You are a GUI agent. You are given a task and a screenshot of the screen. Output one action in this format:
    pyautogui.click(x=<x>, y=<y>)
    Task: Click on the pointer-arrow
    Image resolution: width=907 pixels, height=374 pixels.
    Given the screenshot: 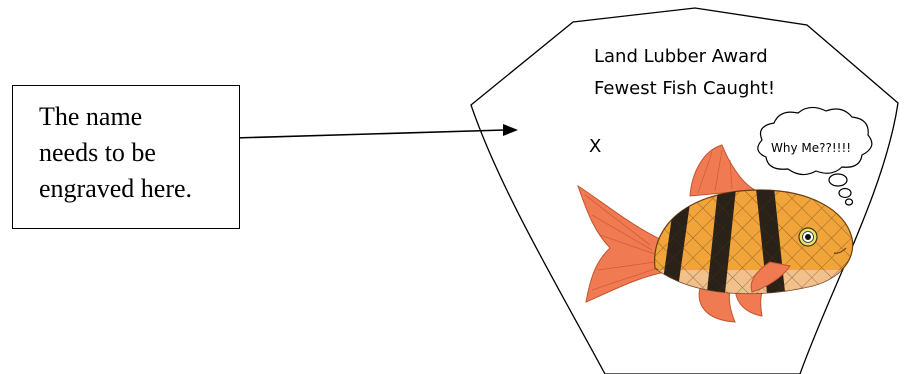 What is the action you would take?
    pyautogui.click(x=352, y=134)
    